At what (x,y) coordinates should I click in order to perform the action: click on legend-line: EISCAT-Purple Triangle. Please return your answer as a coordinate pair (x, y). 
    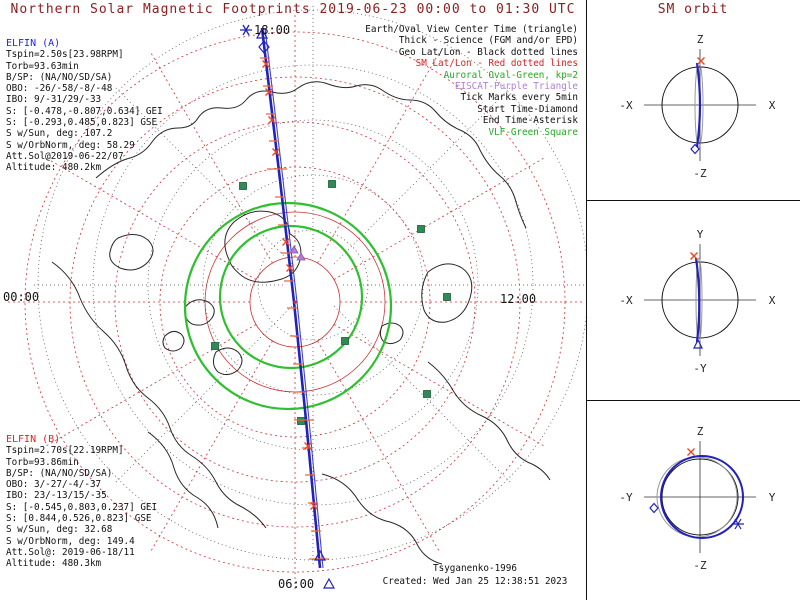
    Looking at the image, I should click on (516, 87).